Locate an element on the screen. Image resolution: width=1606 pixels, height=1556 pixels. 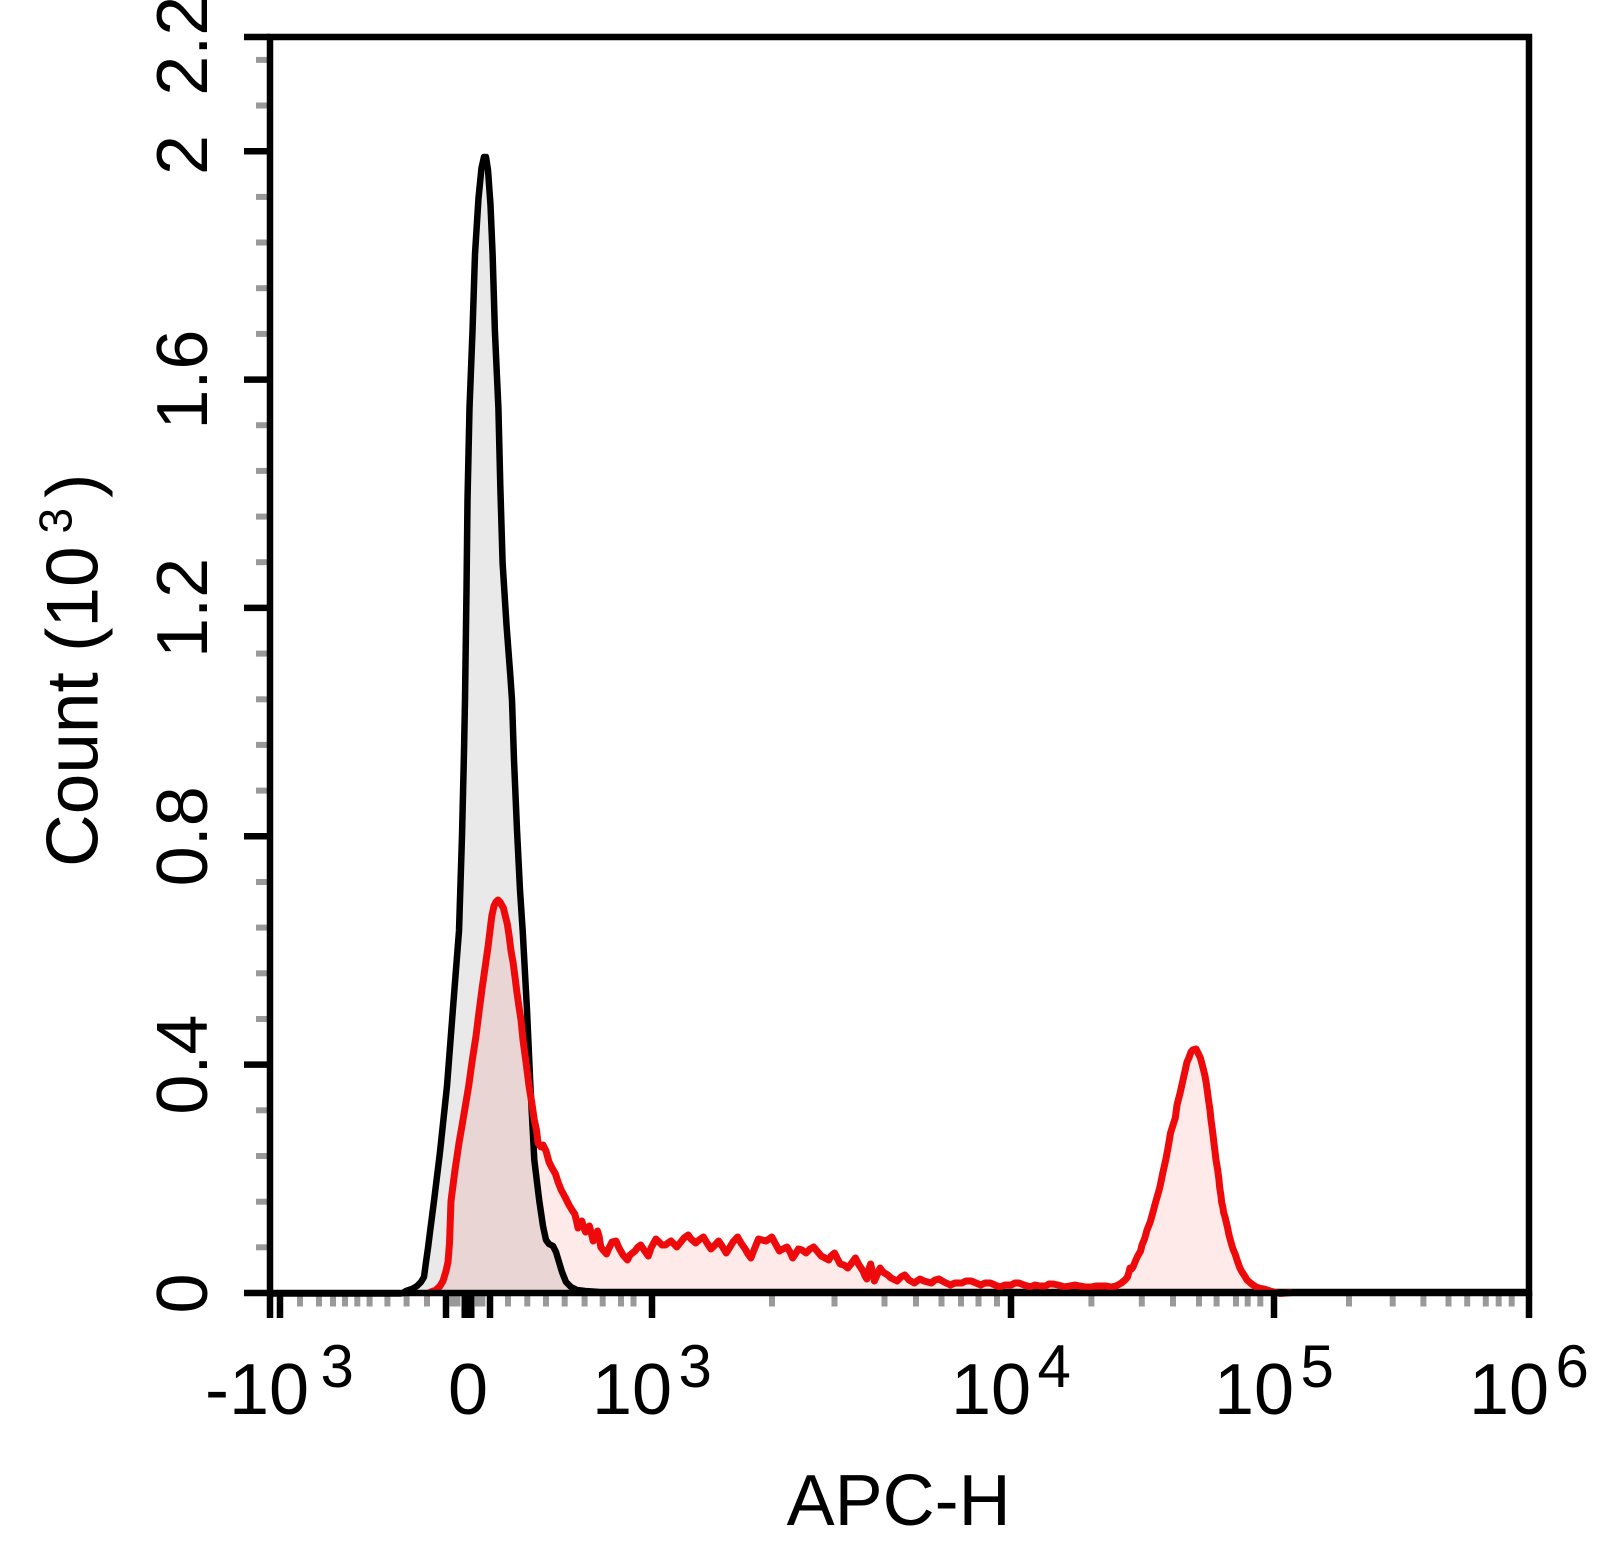
svg-text: 0.8 is located at coordinates (183, 836).